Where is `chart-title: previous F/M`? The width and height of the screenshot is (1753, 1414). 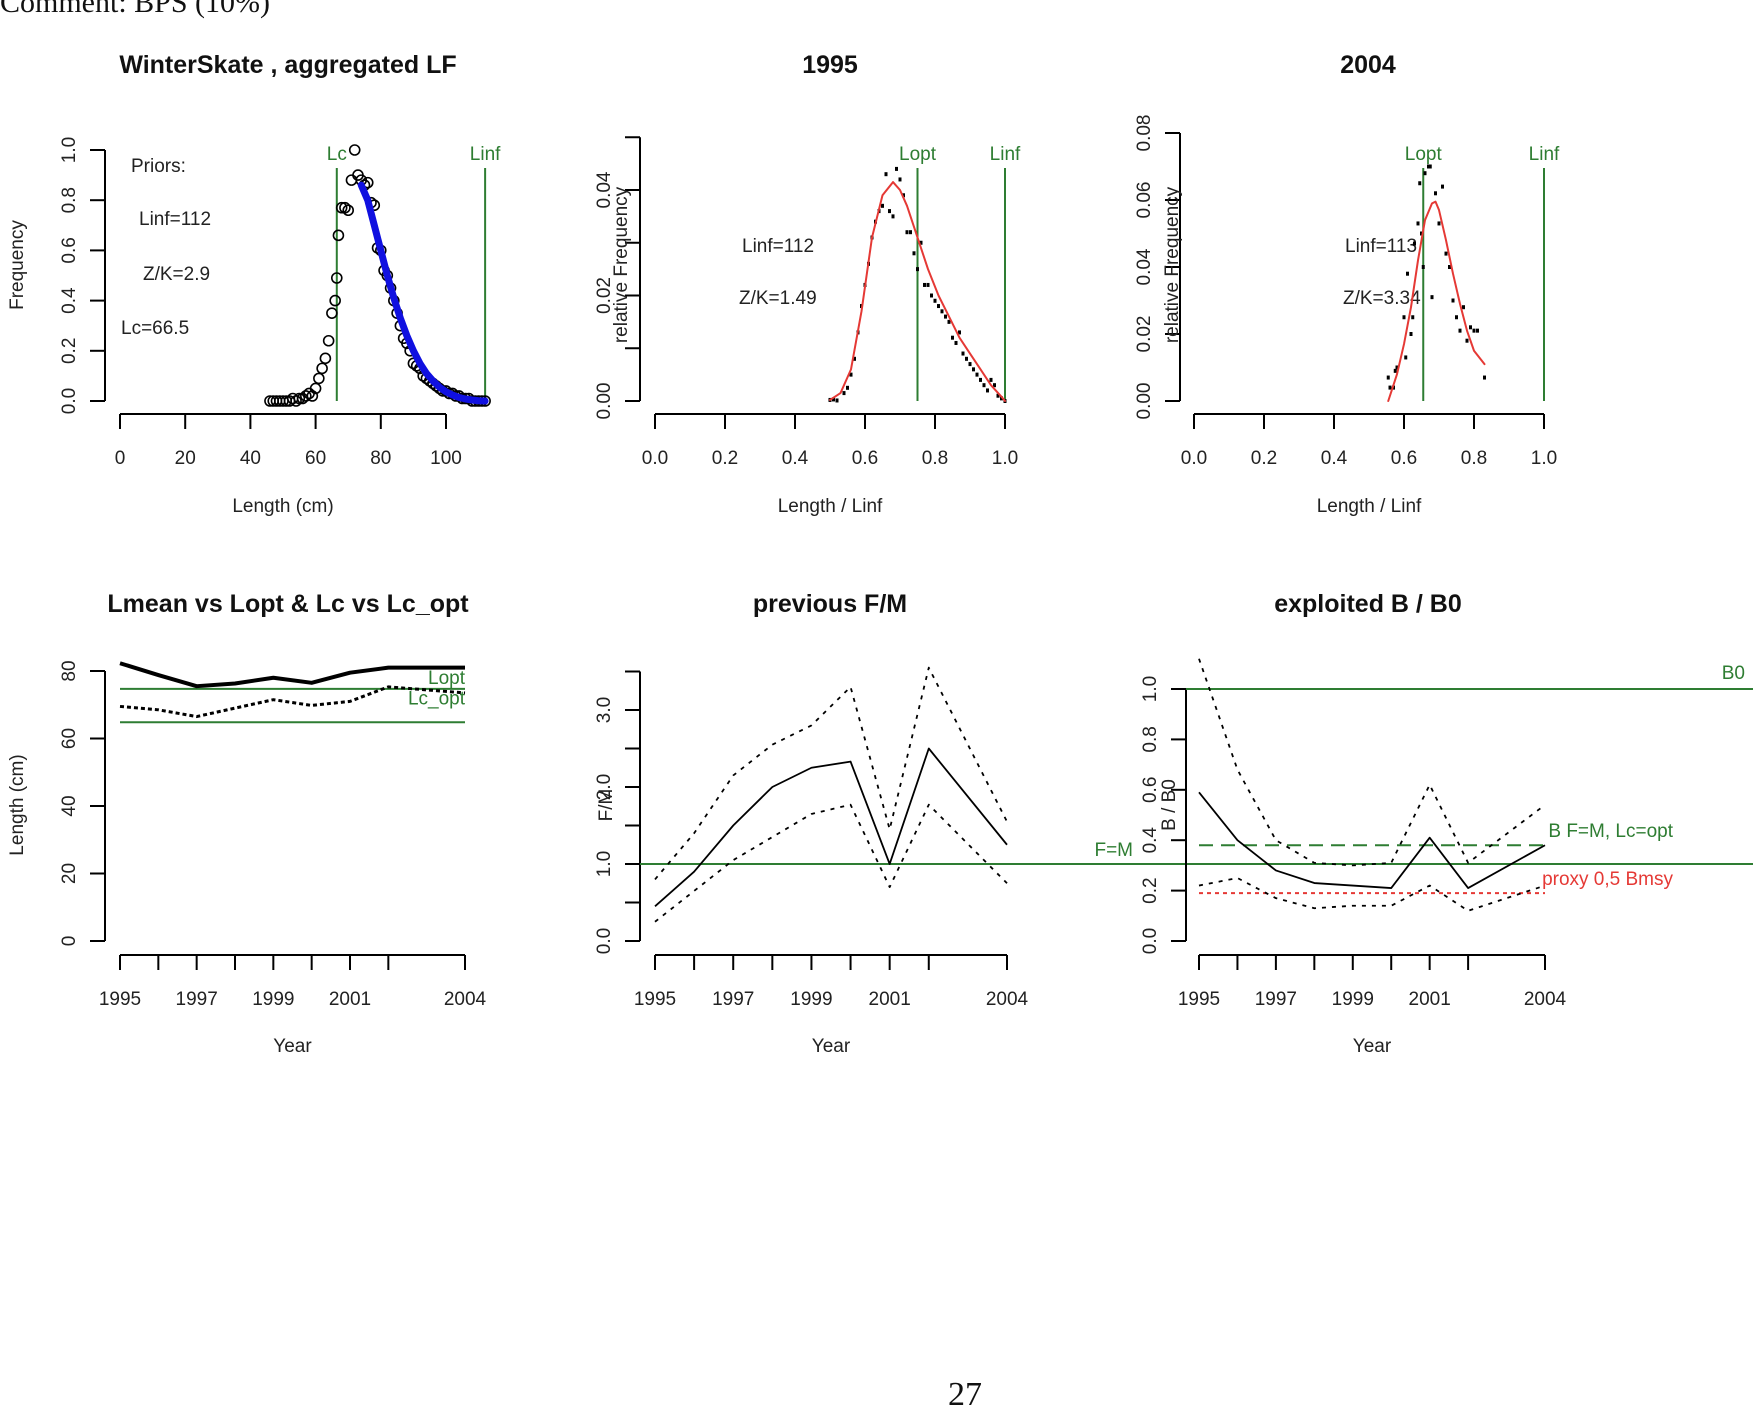 chart-title: previous F/M is located at coordinates (830, 604).